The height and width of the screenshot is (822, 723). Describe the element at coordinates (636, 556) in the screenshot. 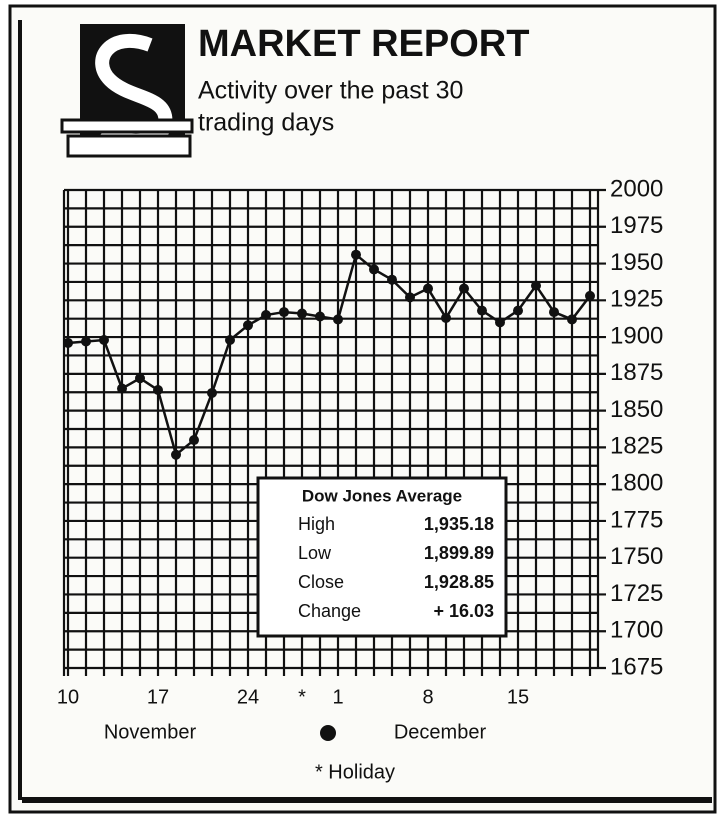

I see `y-tick-label: 1750` at that location.